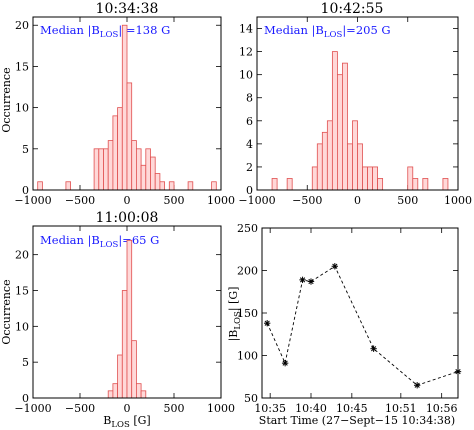 The width and height of the screenshot is (474, 430). Describe the element at coordinates (247, 356) in the screenshot. I see `y-tick-label: 100` at that location.